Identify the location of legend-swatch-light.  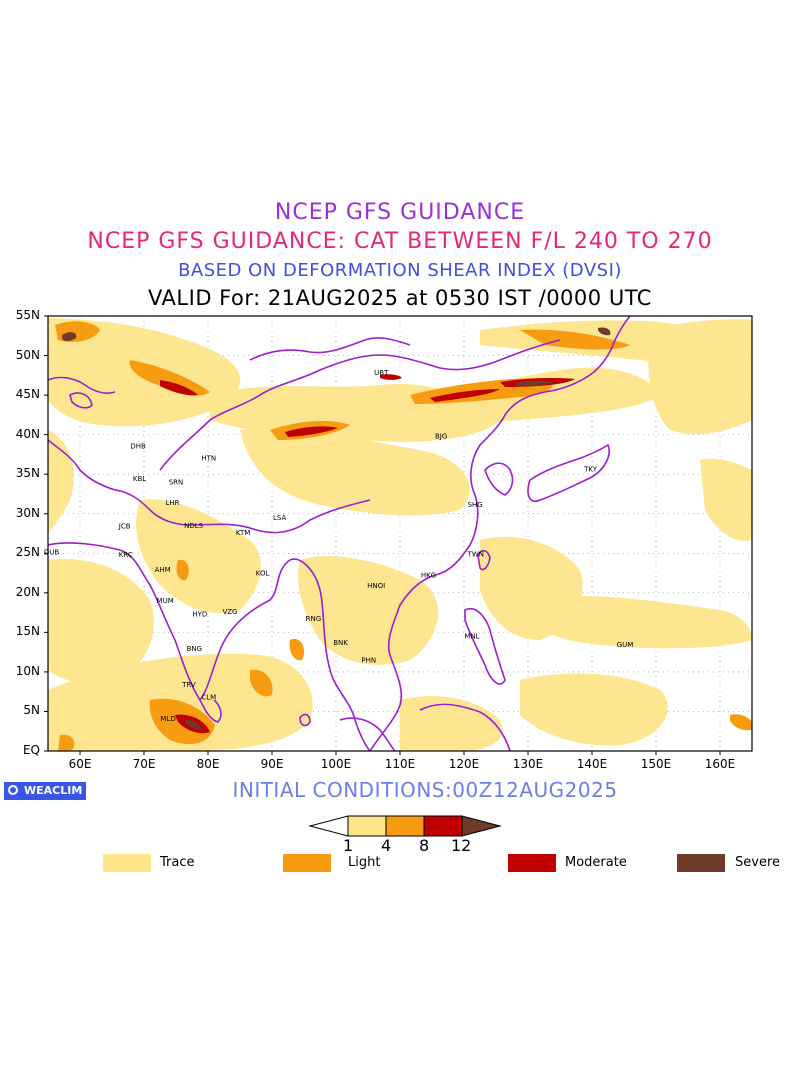
(307, 863).